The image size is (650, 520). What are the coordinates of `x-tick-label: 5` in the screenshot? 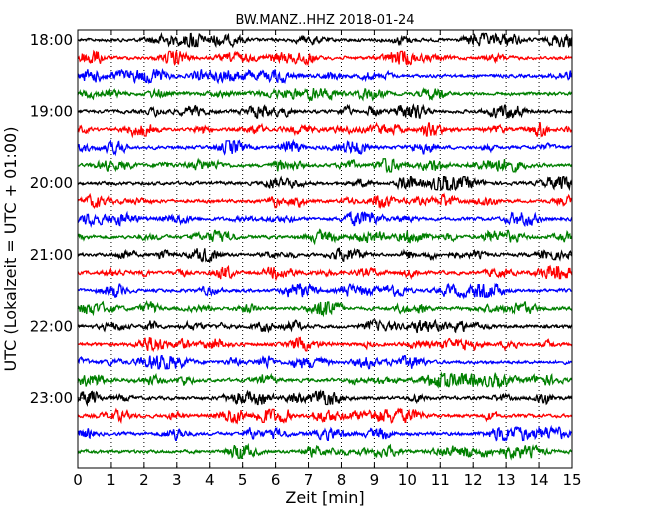 It's located at (243, 480).